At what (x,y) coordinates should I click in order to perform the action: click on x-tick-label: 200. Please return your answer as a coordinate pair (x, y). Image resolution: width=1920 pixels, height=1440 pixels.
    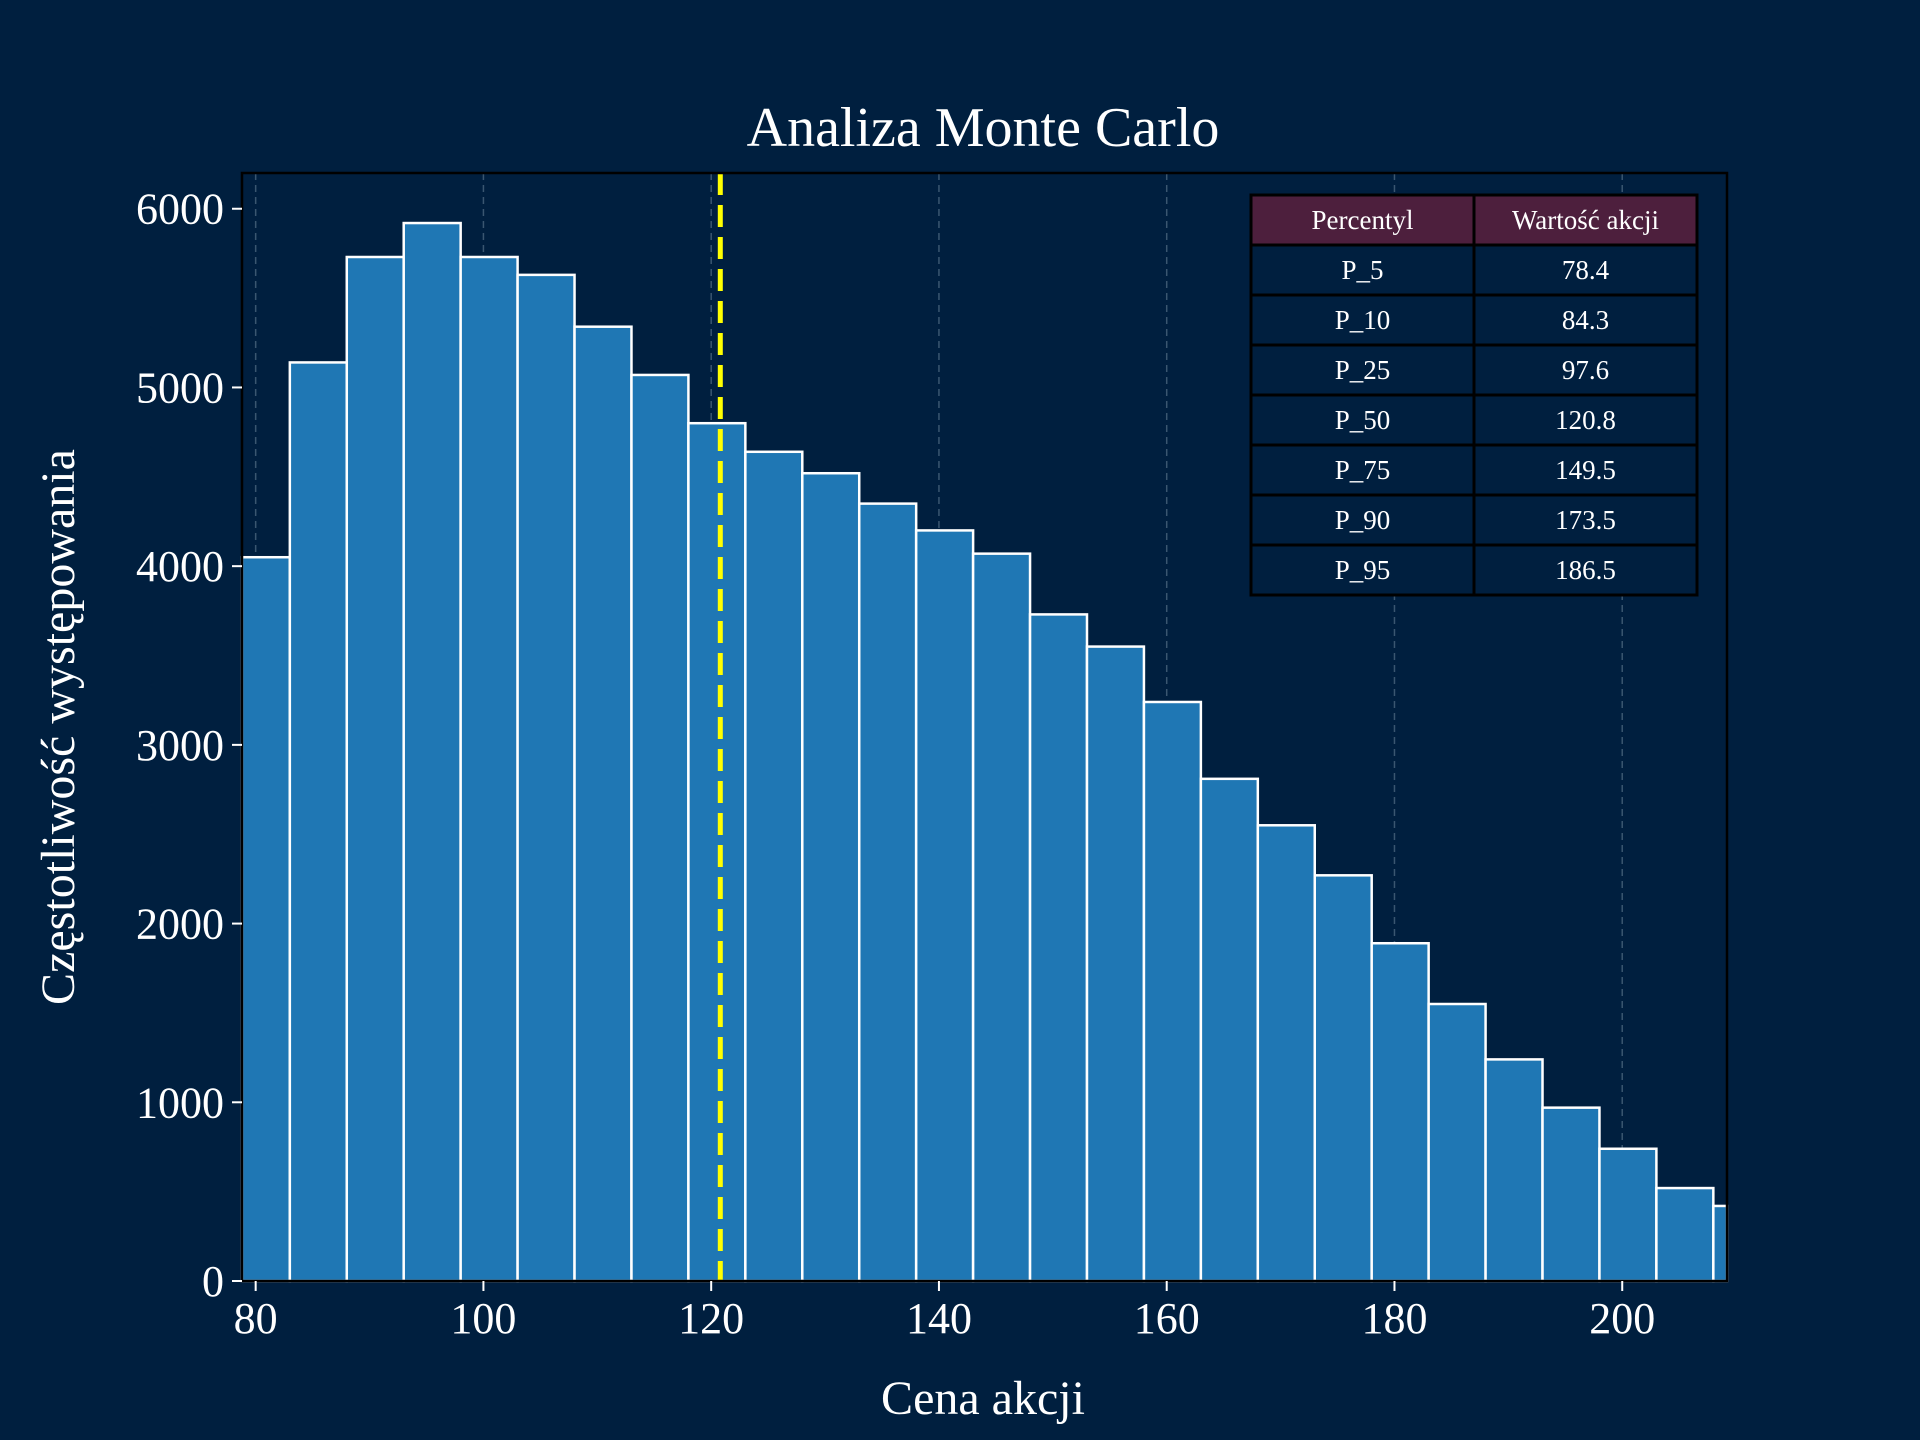
    Looking at the image, I should click on (1622, 1318).